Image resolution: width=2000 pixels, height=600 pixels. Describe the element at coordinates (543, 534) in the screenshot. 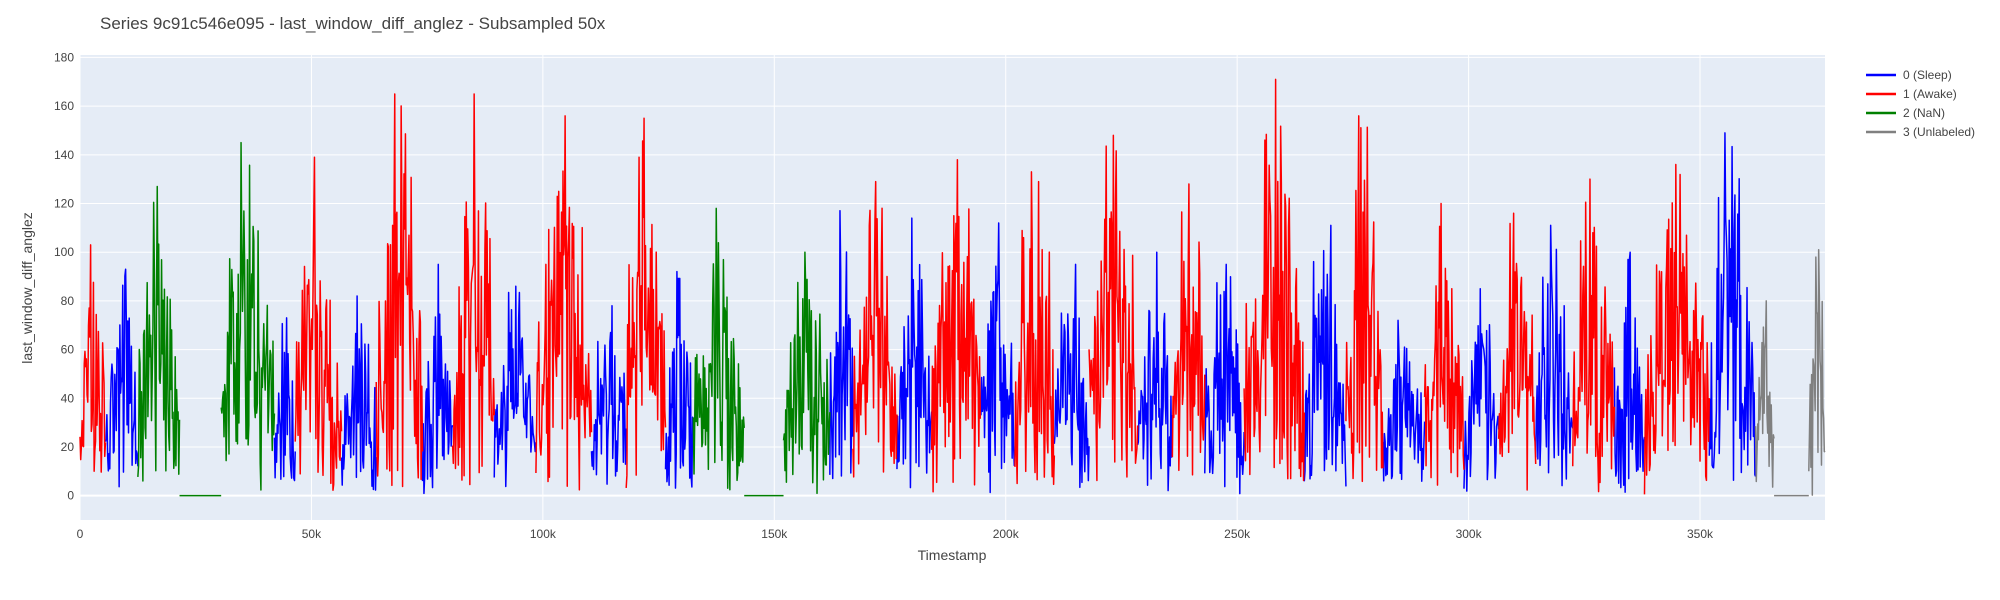

I see `x-tick-label: 100k` at that location.